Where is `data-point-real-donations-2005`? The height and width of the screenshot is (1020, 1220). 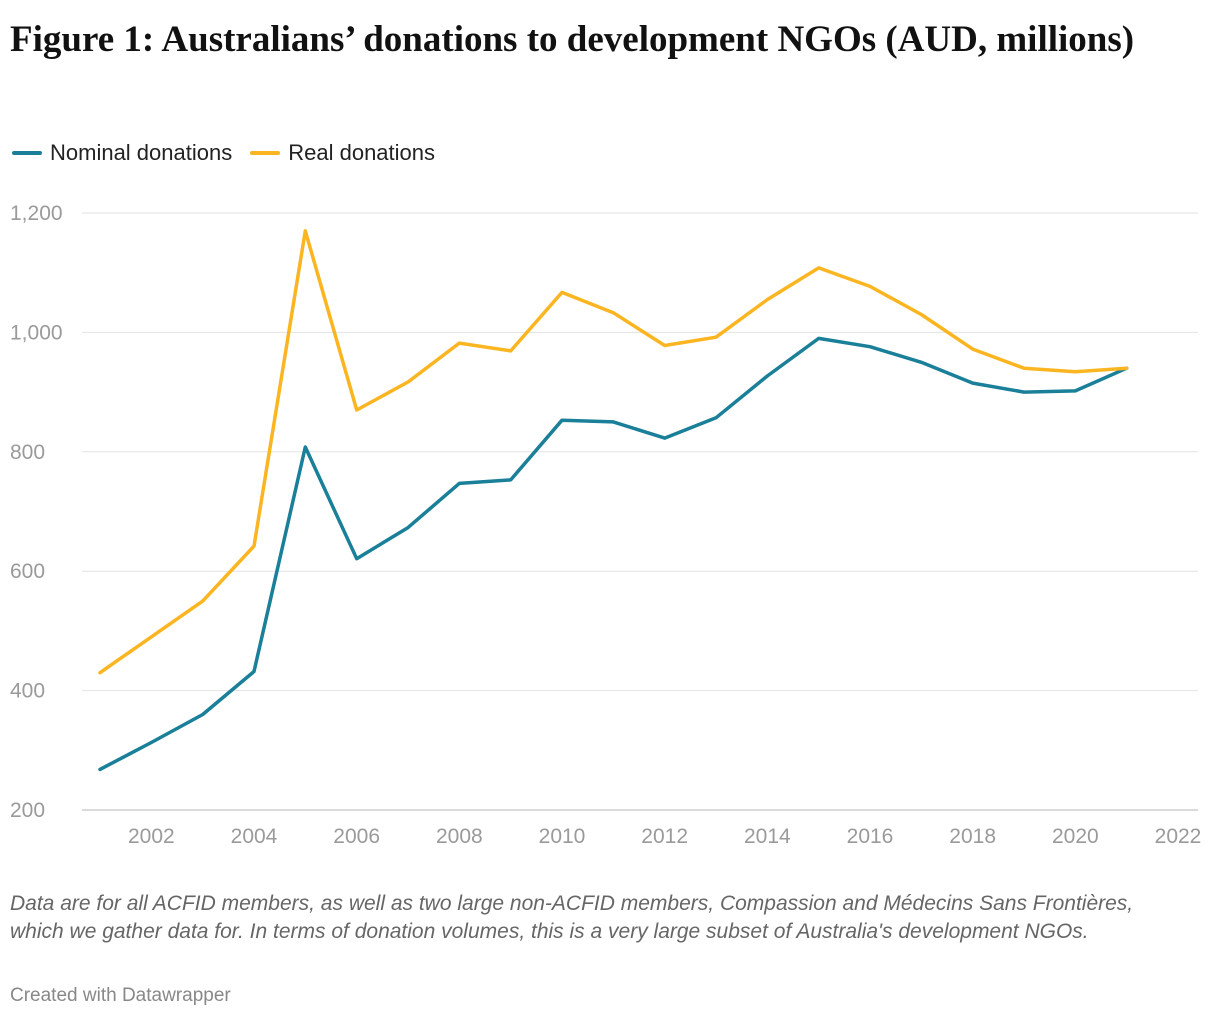
data-point-real-donations-2005 is located at coordinates (305, 231).